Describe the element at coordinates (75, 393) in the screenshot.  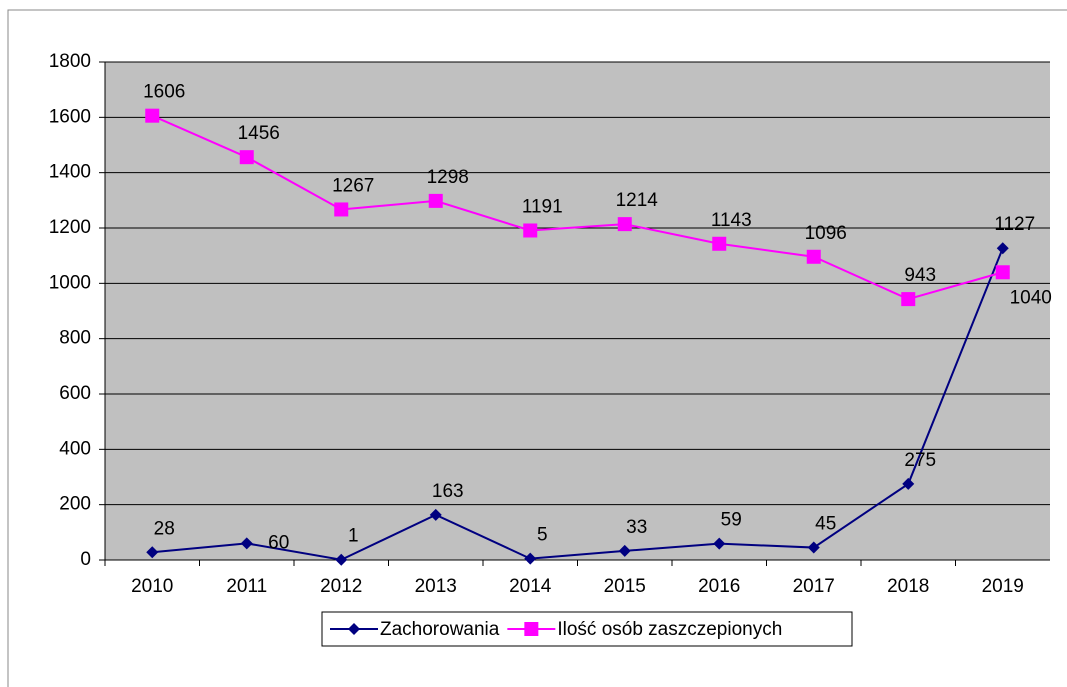
I see `y-tick-label: 600` at that location.